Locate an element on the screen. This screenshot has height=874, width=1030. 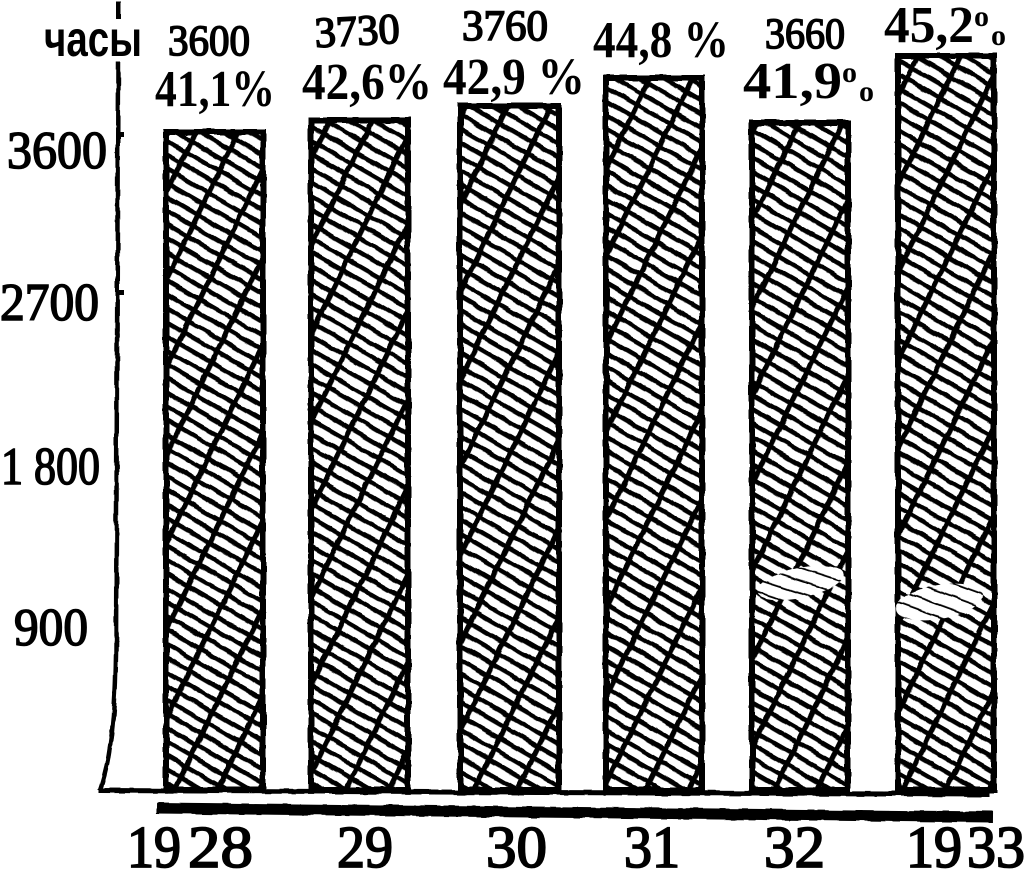
svg-text: 30 is located at coordinates (516, 844).